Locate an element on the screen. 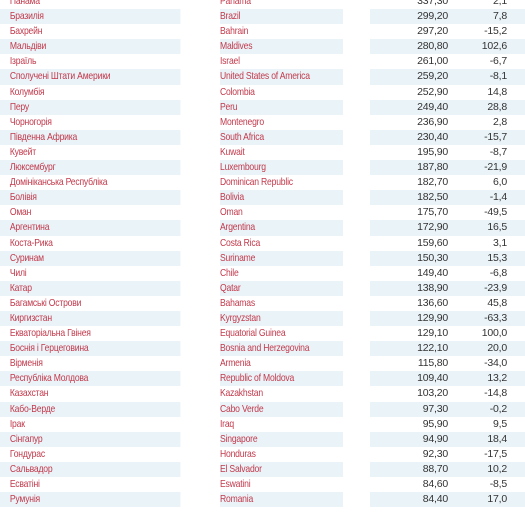 The width and height of the screenshot is (525, 523). change-percent-cell: -23,9 is located at coordinates (486, 288).